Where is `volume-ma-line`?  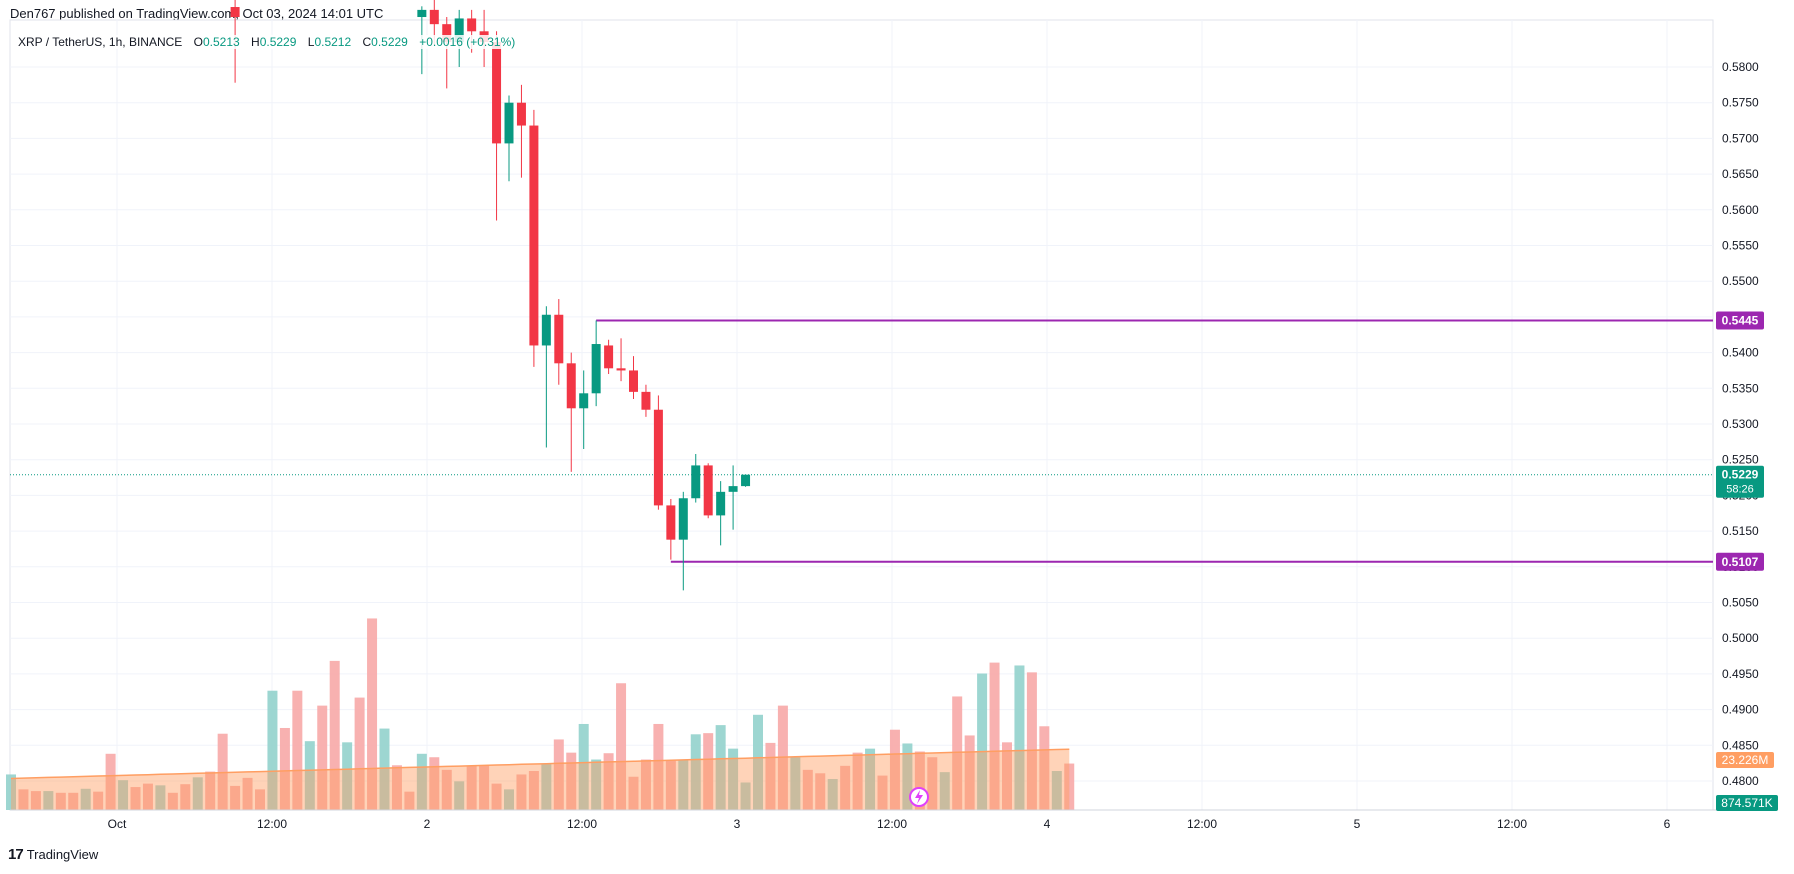
volume-ma-line is located at coordinates (540, 764).